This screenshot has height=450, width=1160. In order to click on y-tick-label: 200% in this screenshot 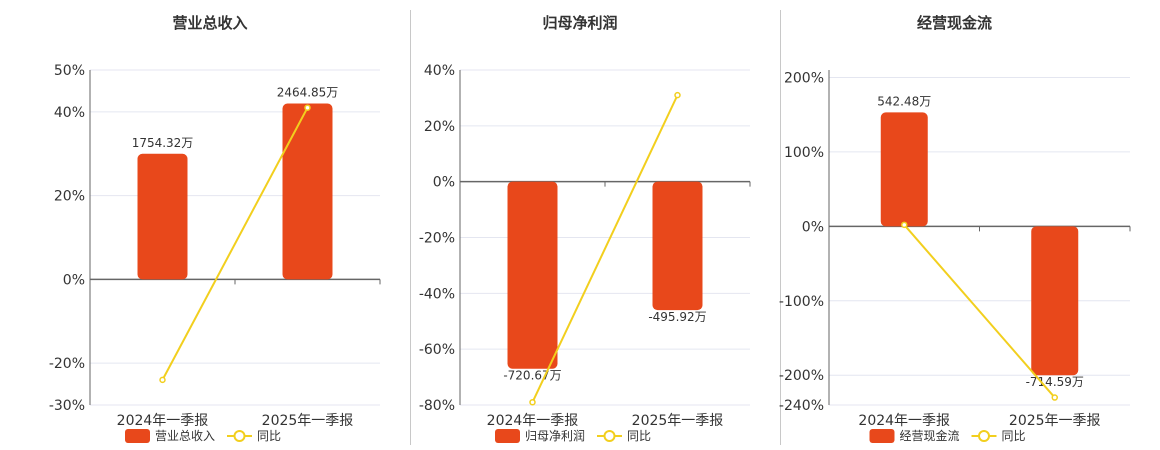, I will do `click(804, 78)`.